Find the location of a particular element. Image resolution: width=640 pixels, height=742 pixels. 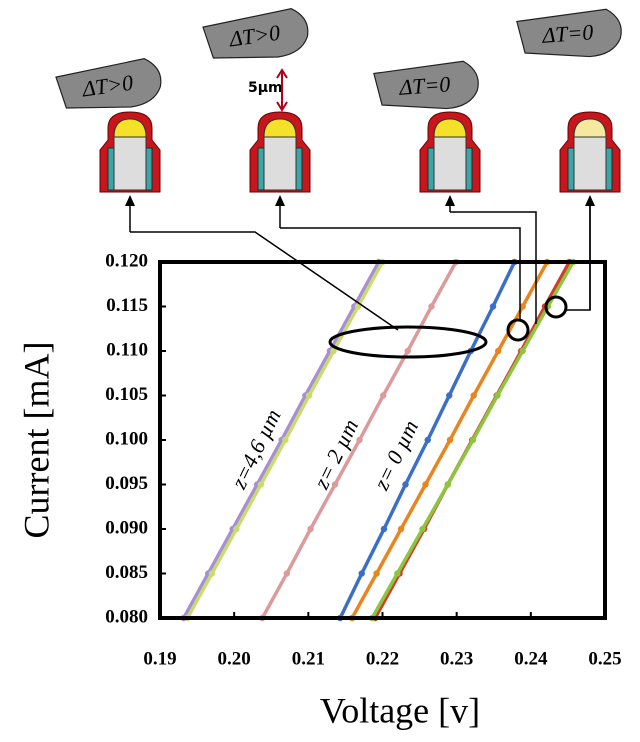

y-tick-label: 0.105 is located at coordinates (126, 394).